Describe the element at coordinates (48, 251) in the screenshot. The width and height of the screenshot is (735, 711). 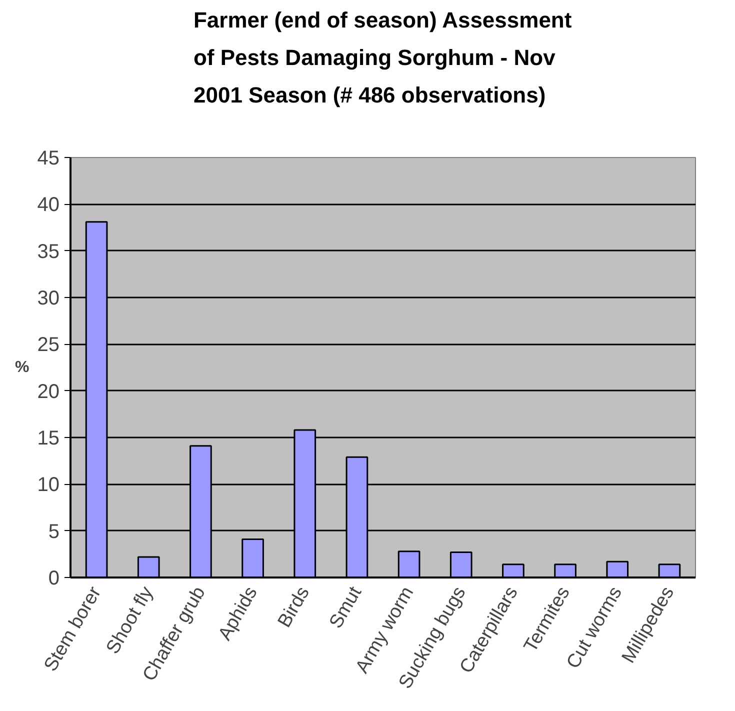
I see `y-tick-label: 35` at that location.